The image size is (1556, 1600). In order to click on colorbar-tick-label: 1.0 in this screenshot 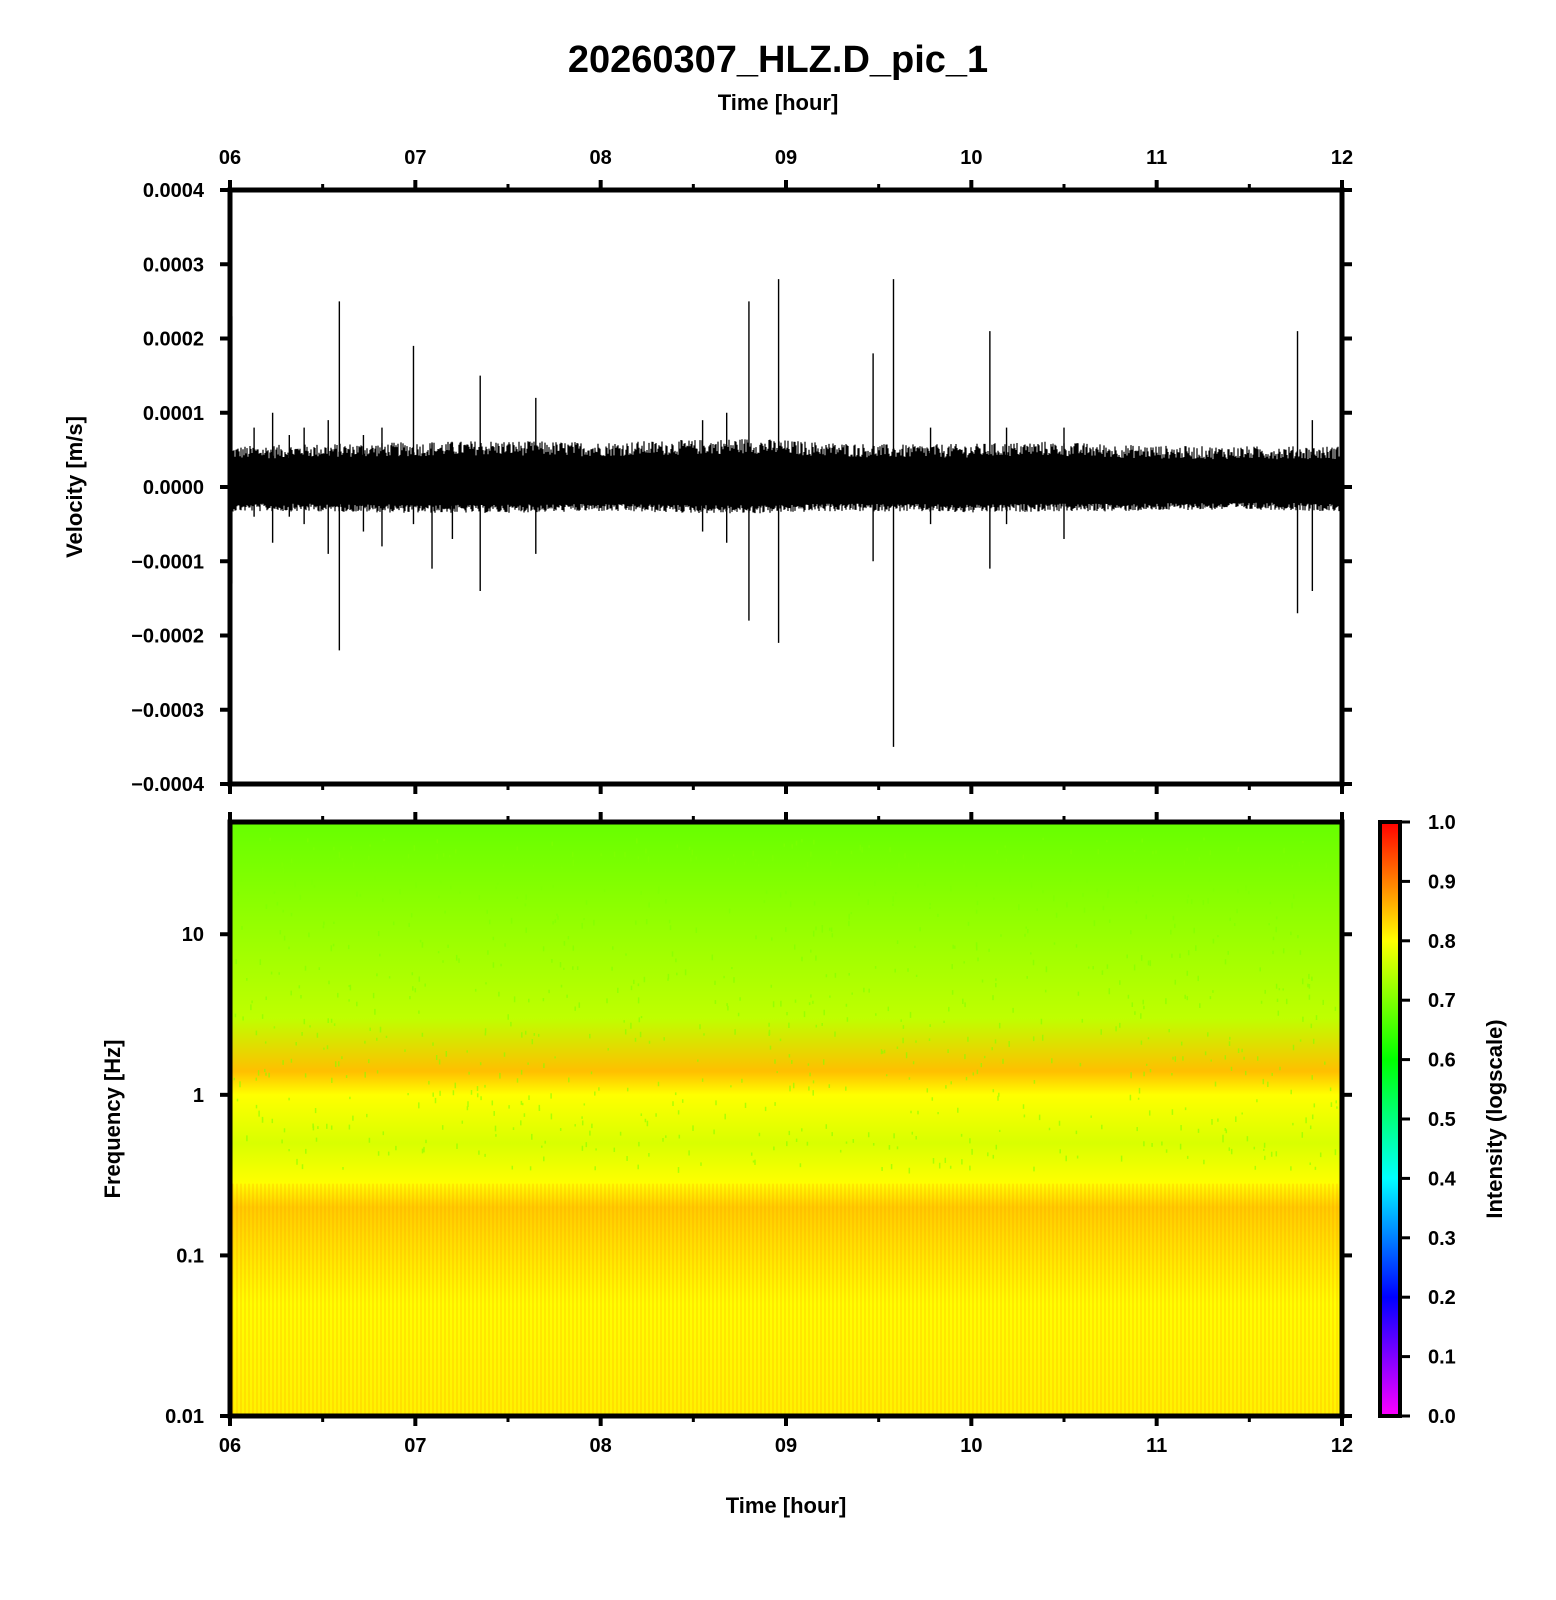, I will do `click(1442, 823)`.